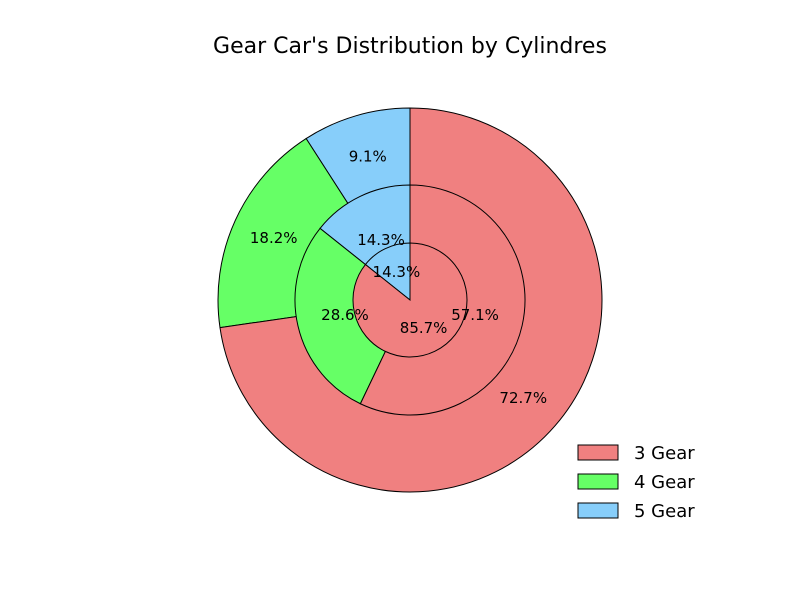 The height and width of the screenshot is (600, 800). What do you see at coordinates (598, 452) in the screenshot?
I see `legend-swatch-3-gear` at bounding box center [598, 452].